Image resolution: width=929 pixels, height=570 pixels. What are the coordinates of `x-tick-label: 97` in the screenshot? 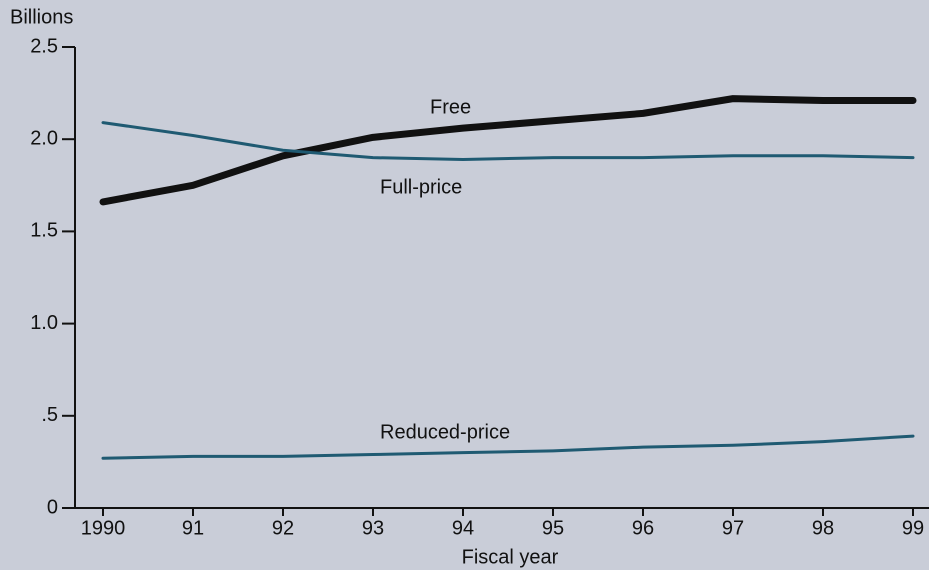 It's located at (733, 528).